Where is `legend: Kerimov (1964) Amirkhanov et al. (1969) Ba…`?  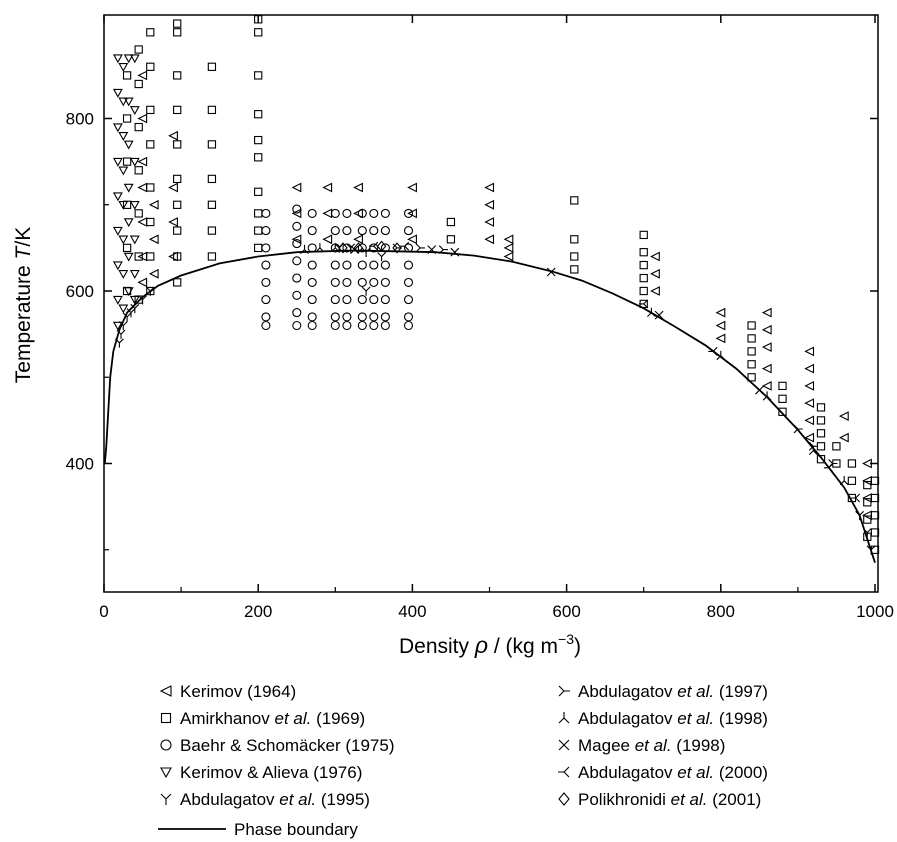 legend: Kerimov (1964) Amirkhanov et al. (1969) Ba… is located at coordinates (463, 760).